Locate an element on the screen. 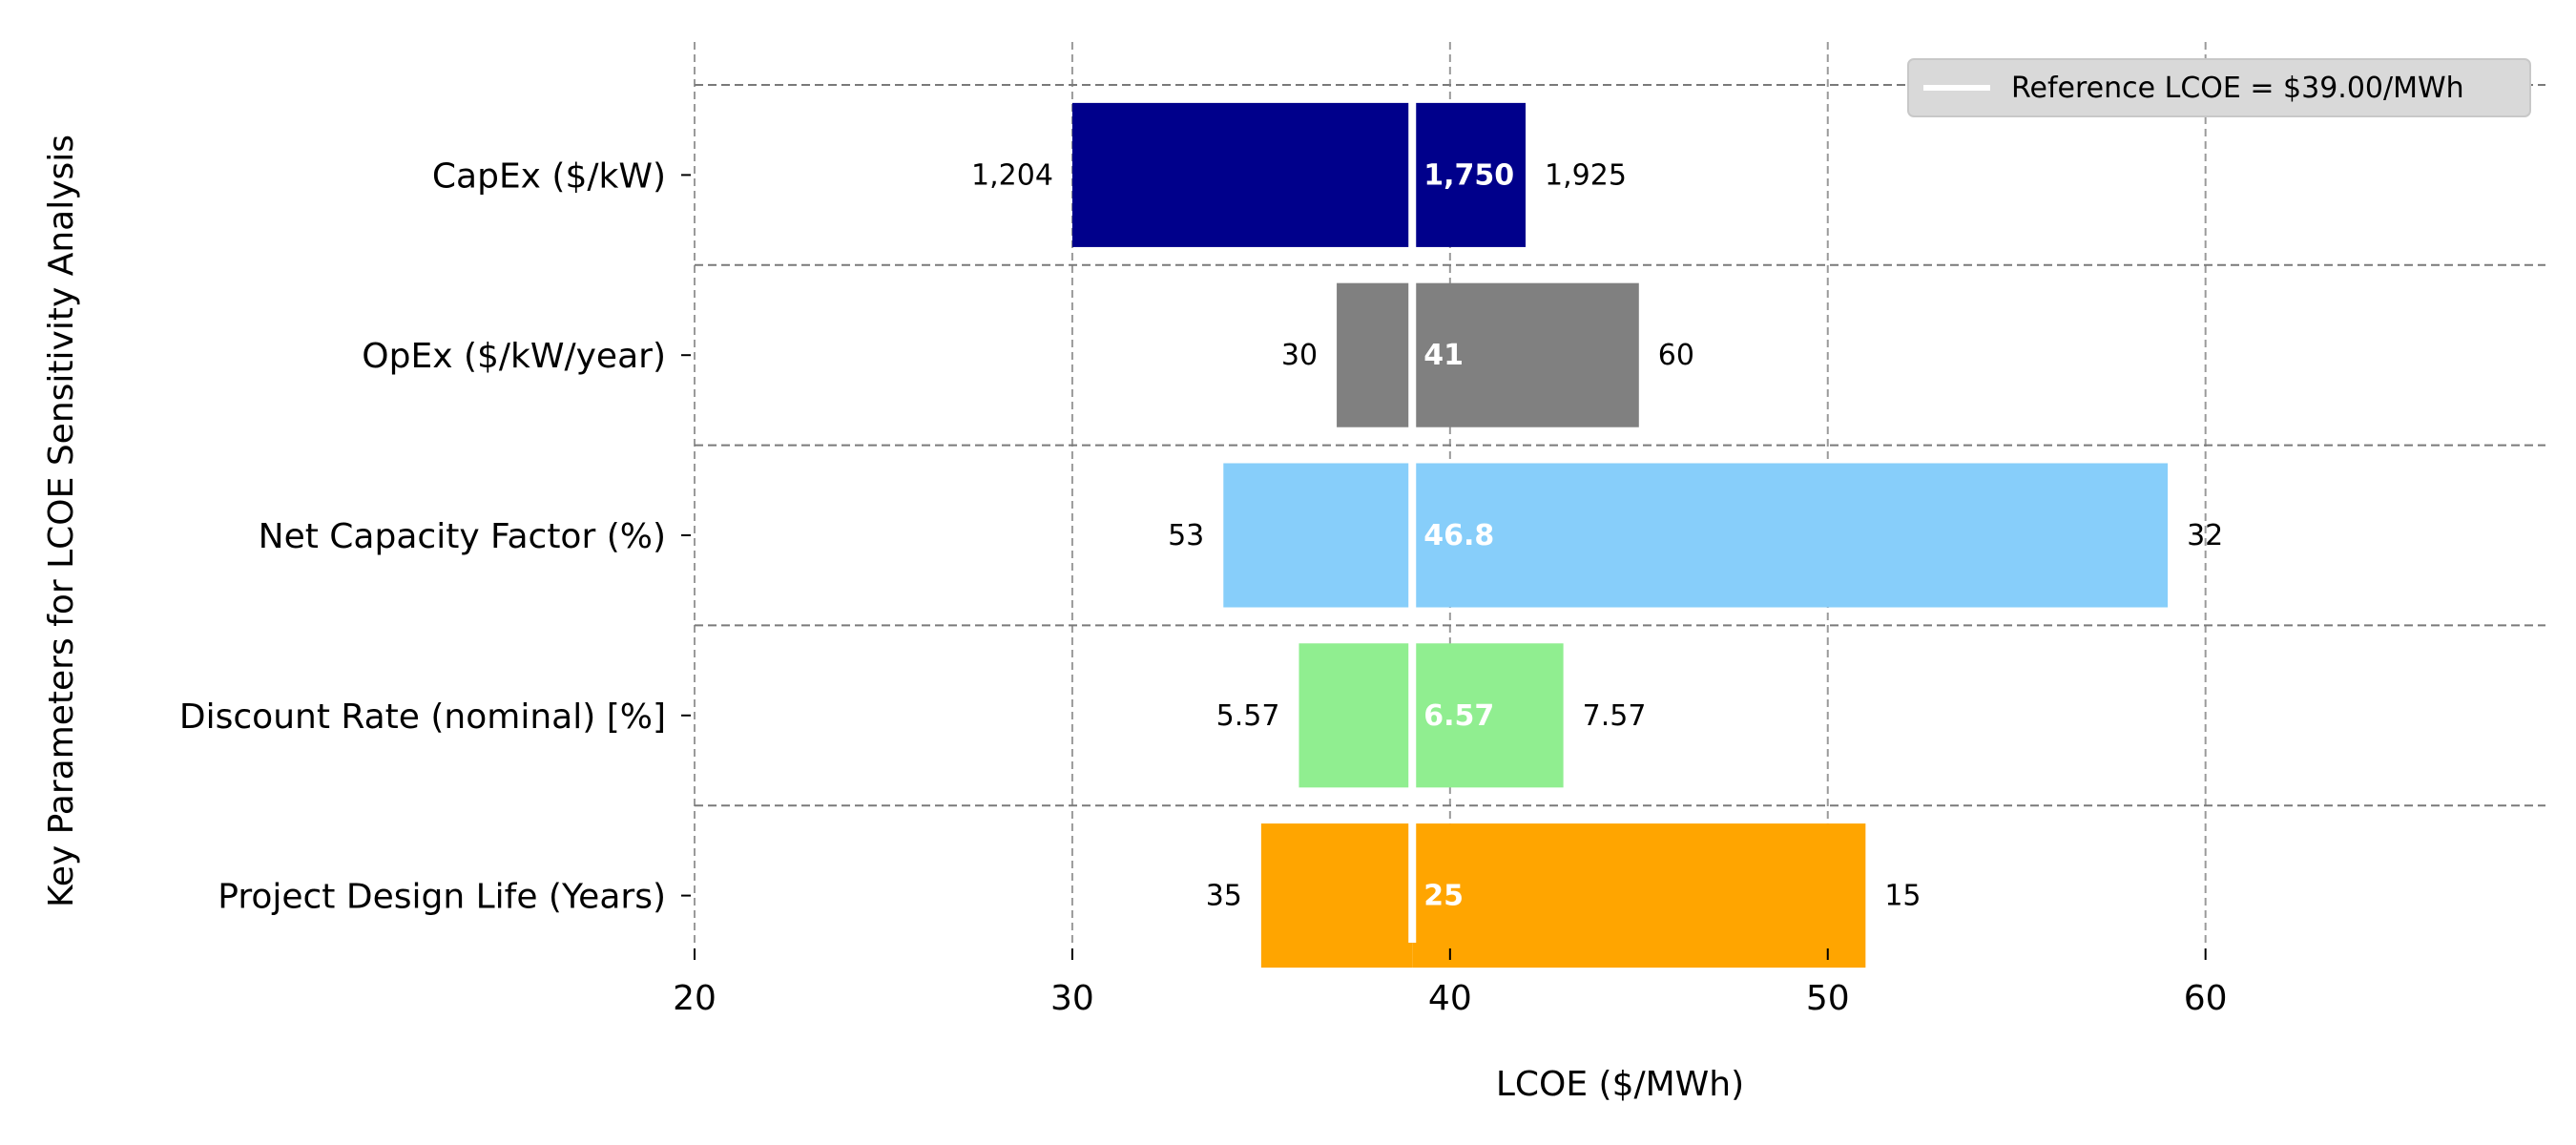 This screenshot has width=2576, height=1145. category-label: Discount Rate (nominal) [%] is located at coordinates (422, 717).